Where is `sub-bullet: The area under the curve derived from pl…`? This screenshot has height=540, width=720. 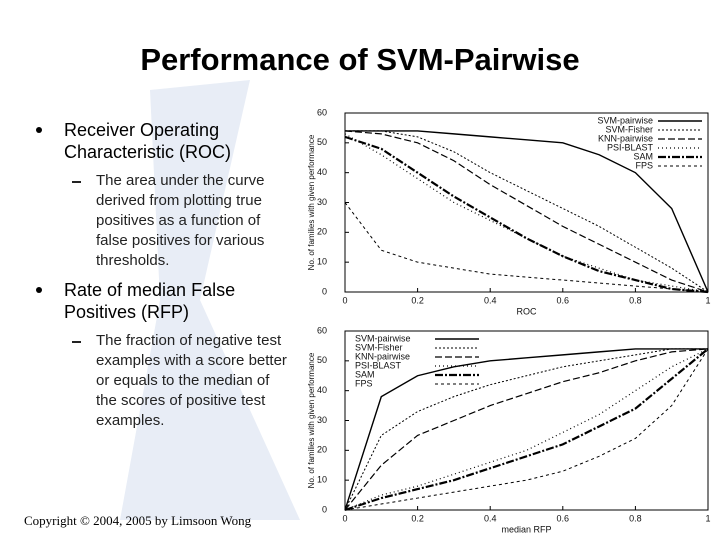 sub-bullet: The area under the curve derived from pl… is located at coordinates (181, 221).